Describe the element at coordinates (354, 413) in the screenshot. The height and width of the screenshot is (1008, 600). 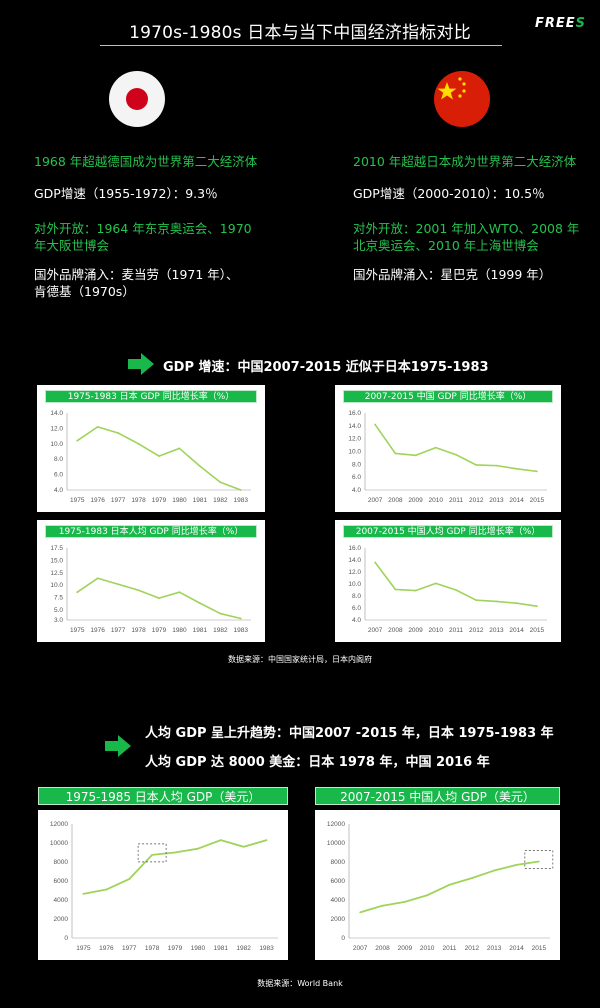
I see `y-tick-label: 16.0` at that location.